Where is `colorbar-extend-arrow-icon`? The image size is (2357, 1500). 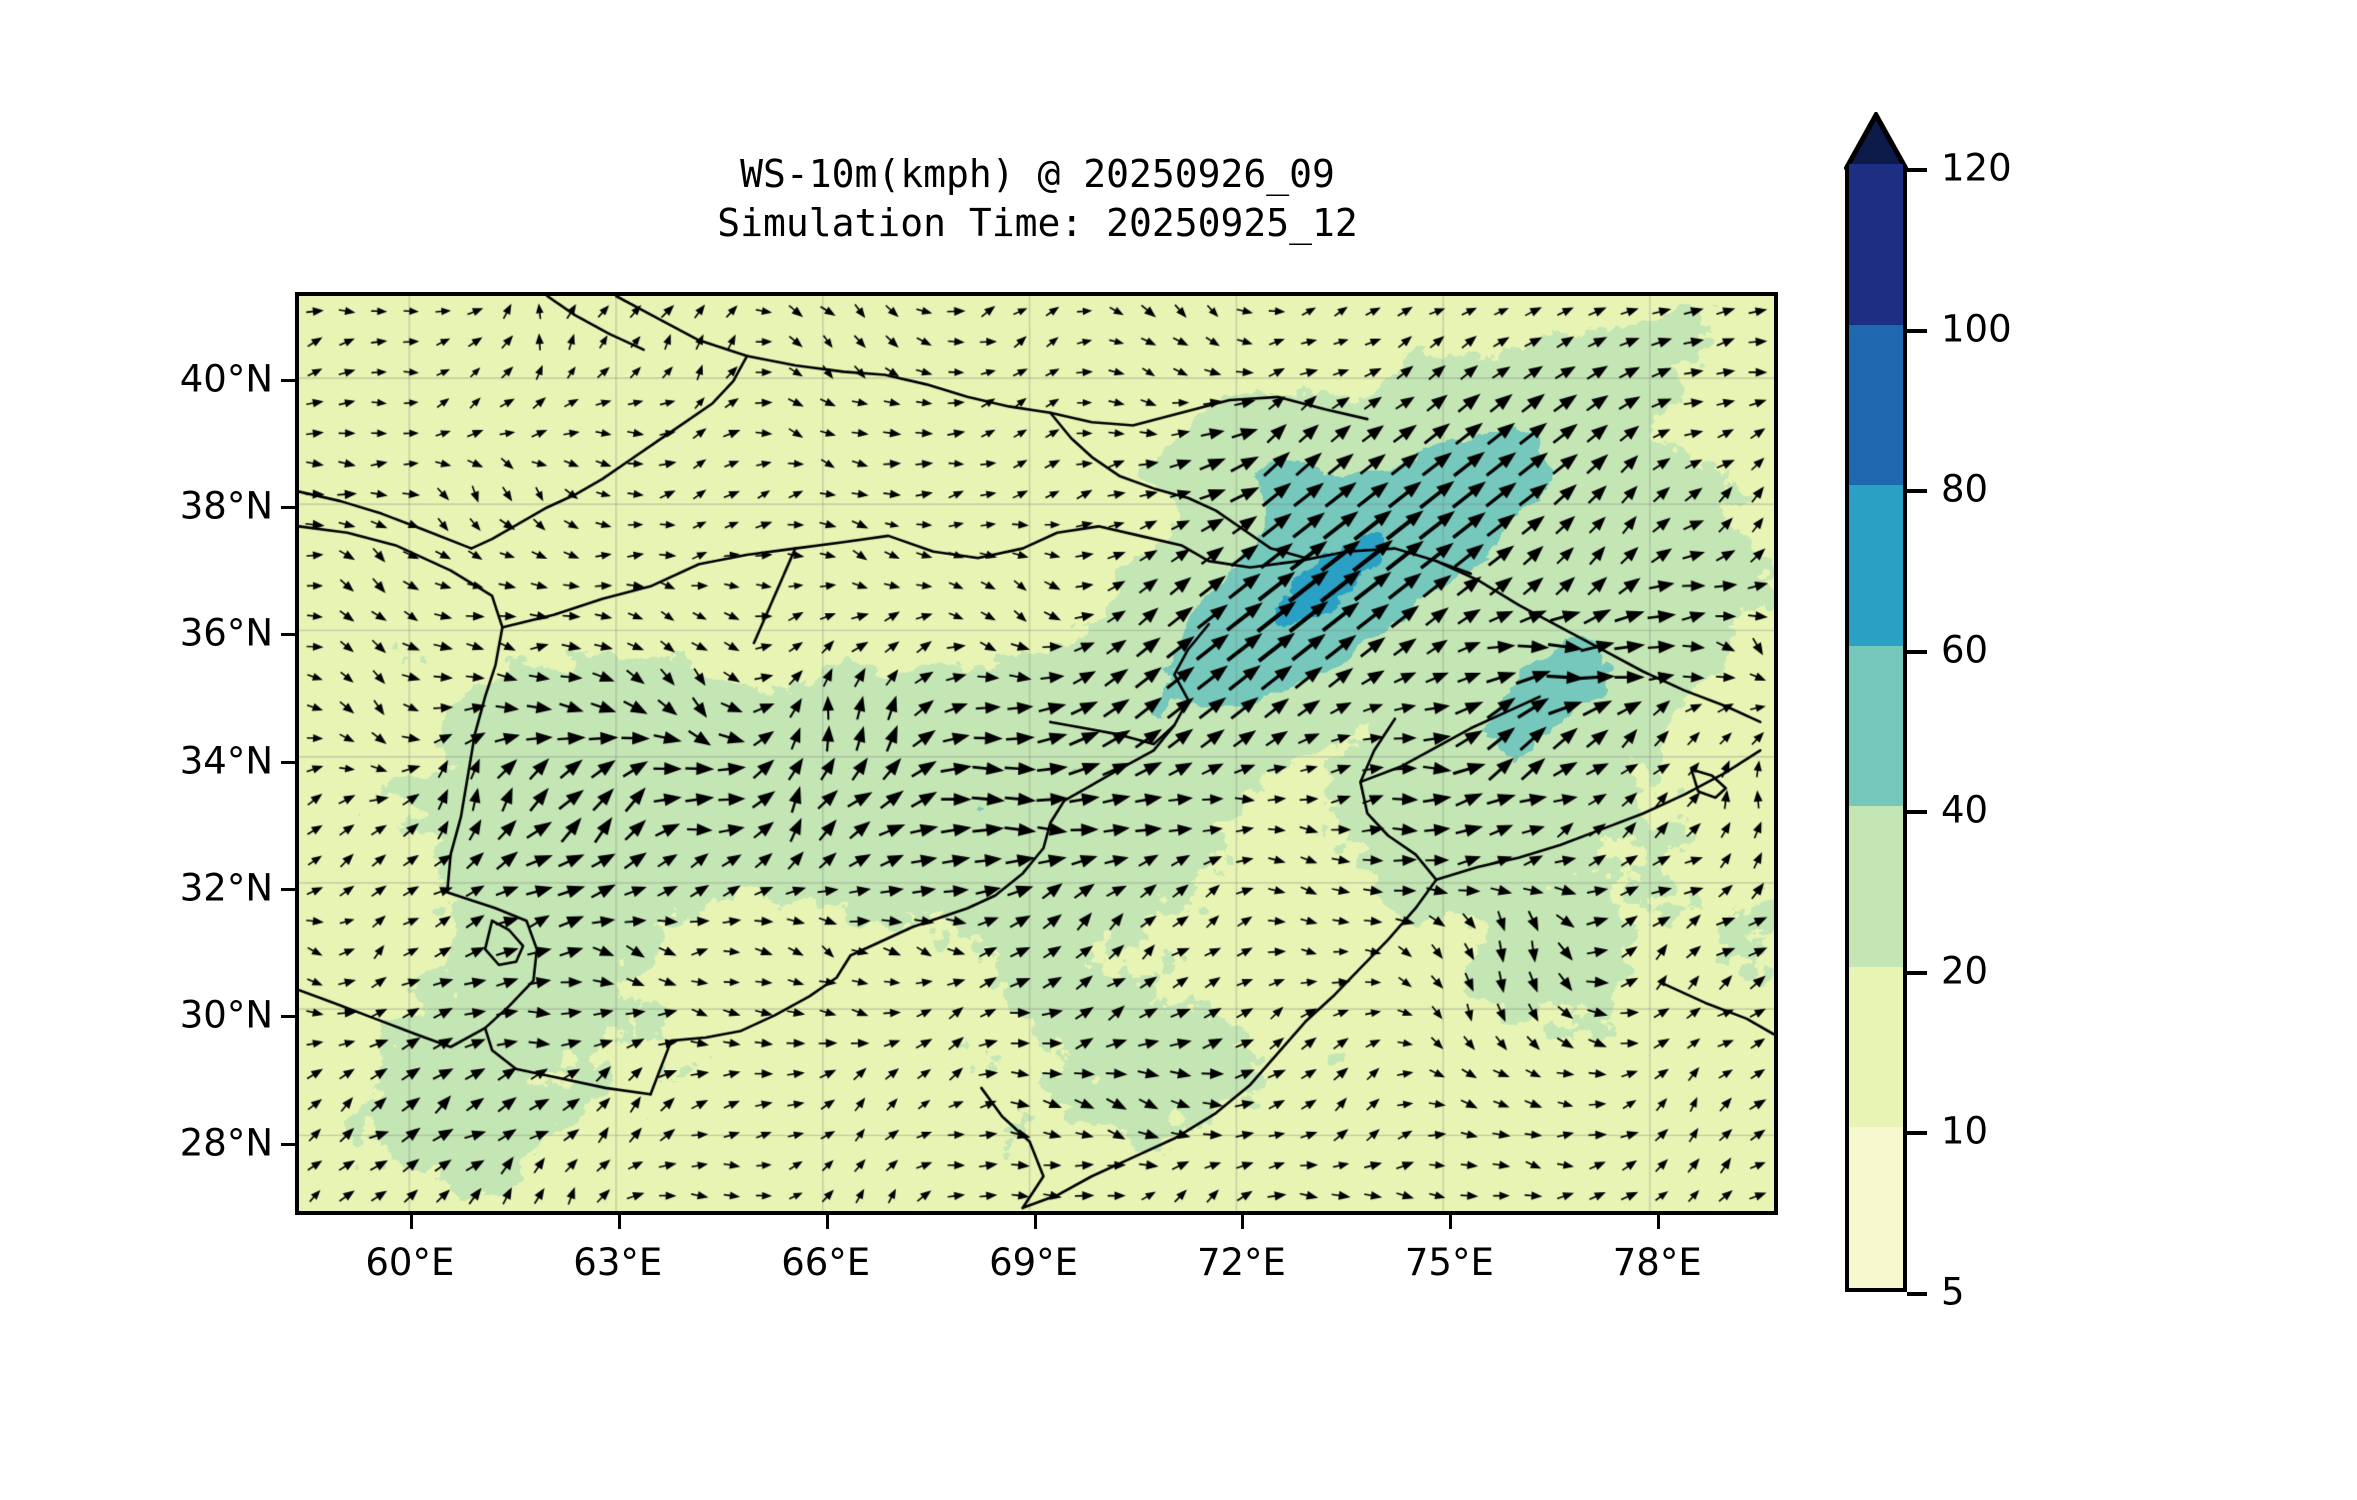
colorbar-extend-arrow-icon is located at coordinates (1876, 141).